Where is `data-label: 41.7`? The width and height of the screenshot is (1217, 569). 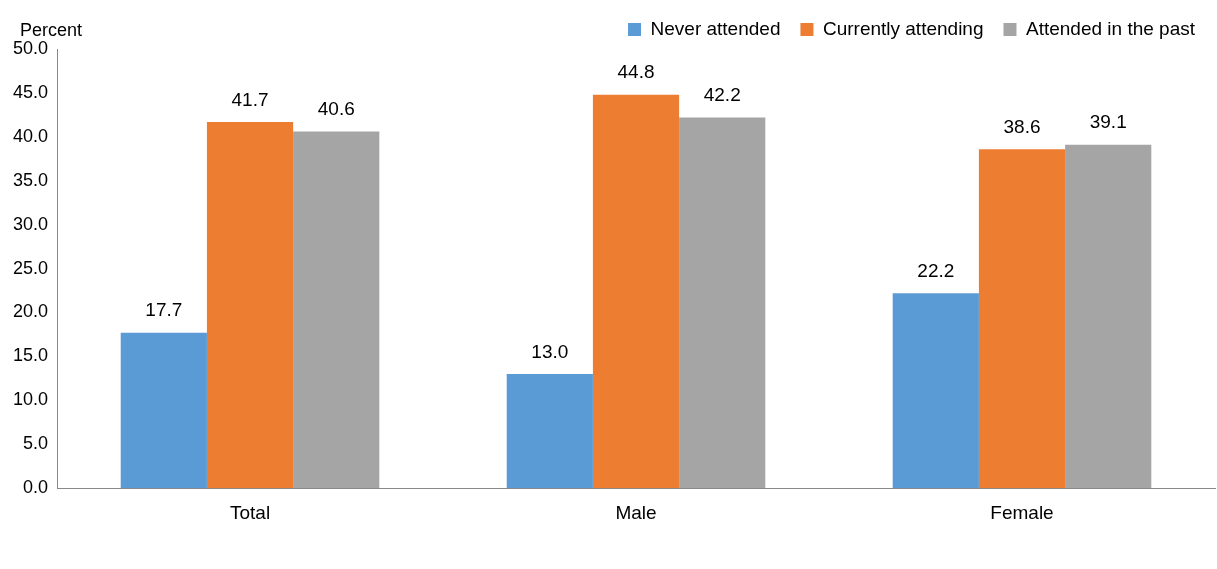 data-label: 41.7 is located at coordinates (250, 99).